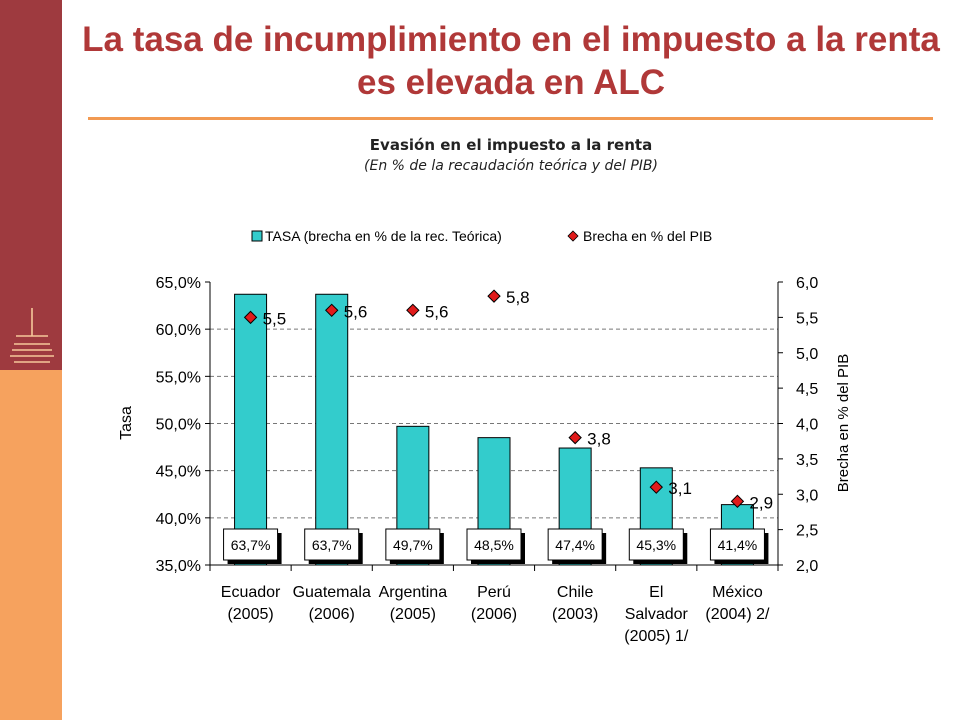 This screenshot has height=720, width=960. Describe the element at coordinates (575, 592) in the screenshot. I see `x-tick-label: Chile` at that location.